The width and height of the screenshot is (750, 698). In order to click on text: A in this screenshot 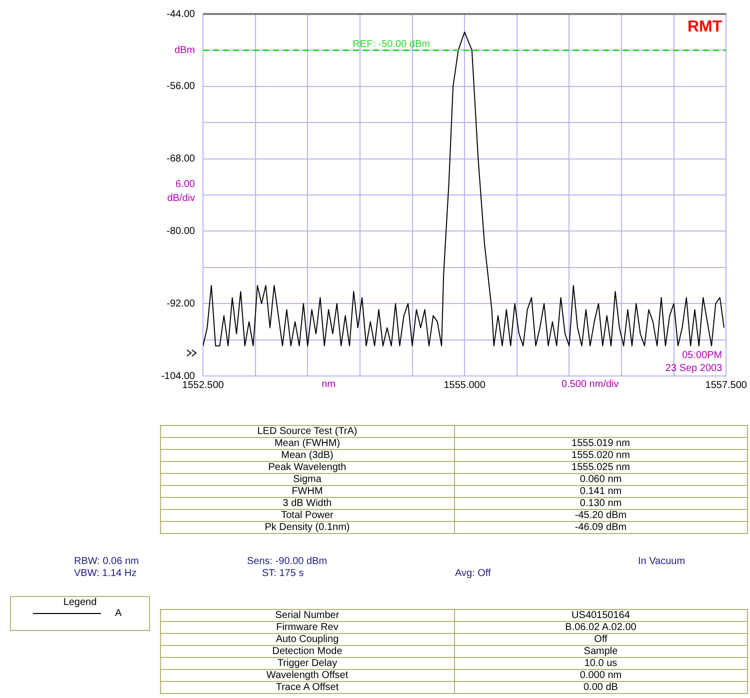, I will do `click(118, 613)`.